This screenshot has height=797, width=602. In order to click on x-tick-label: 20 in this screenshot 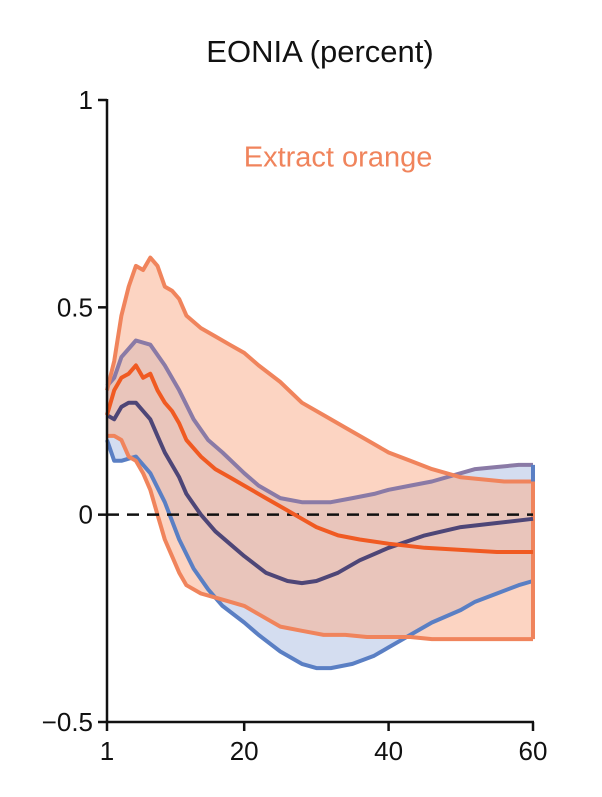, I will do `click(244, 751)`.